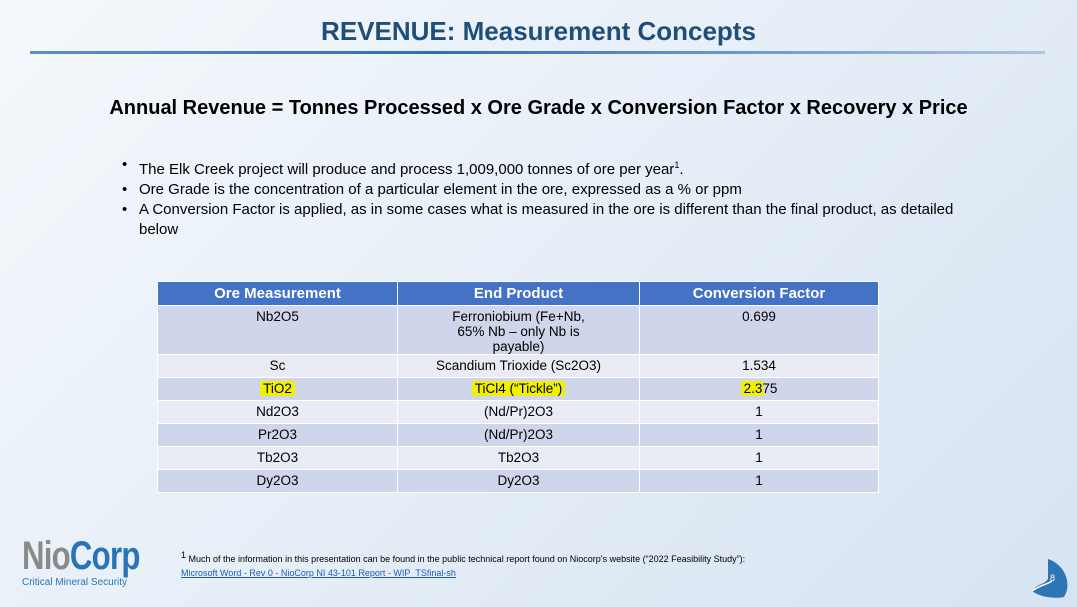 This screenshot has height=607, width=1077. Describe the element at coordinates (538, 31) in the screenshot. I see `slide-title: REVENUE: Measurement Concepts` at that location.